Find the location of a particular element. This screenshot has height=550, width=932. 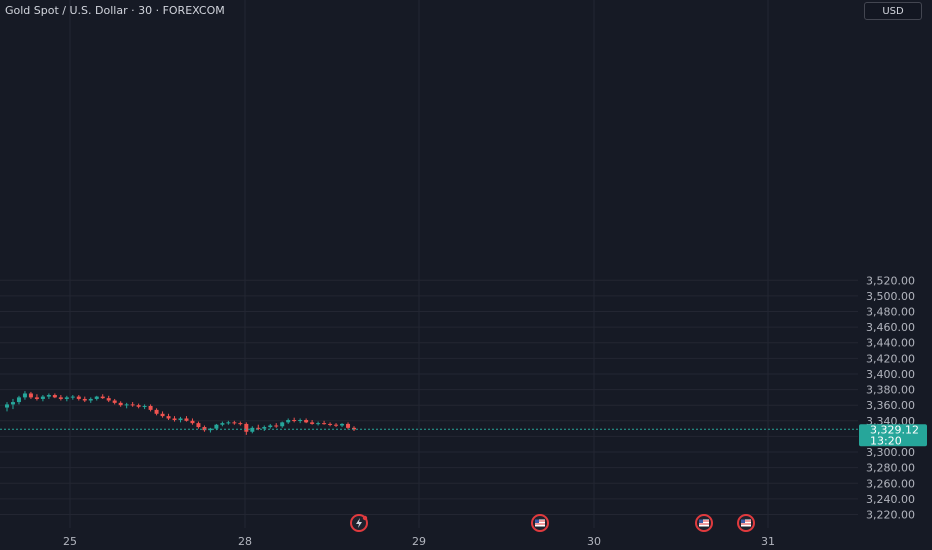

event-markers is located at coordinates (552, 523).